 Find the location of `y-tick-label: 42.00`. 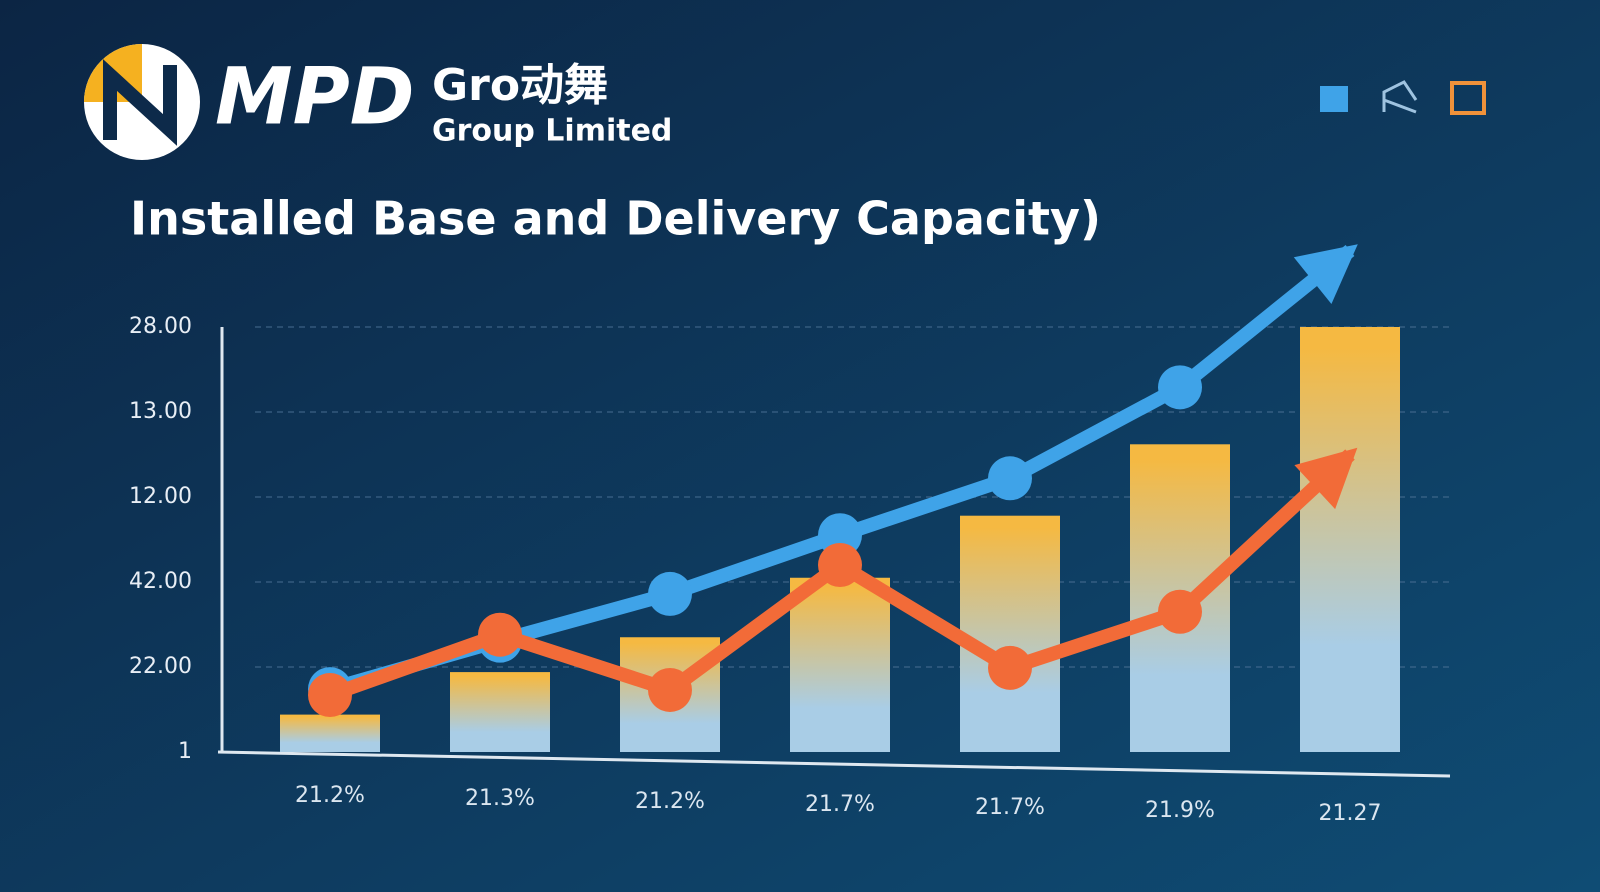

y-tick-label: 42.00 is located at coordinates (160, 581).